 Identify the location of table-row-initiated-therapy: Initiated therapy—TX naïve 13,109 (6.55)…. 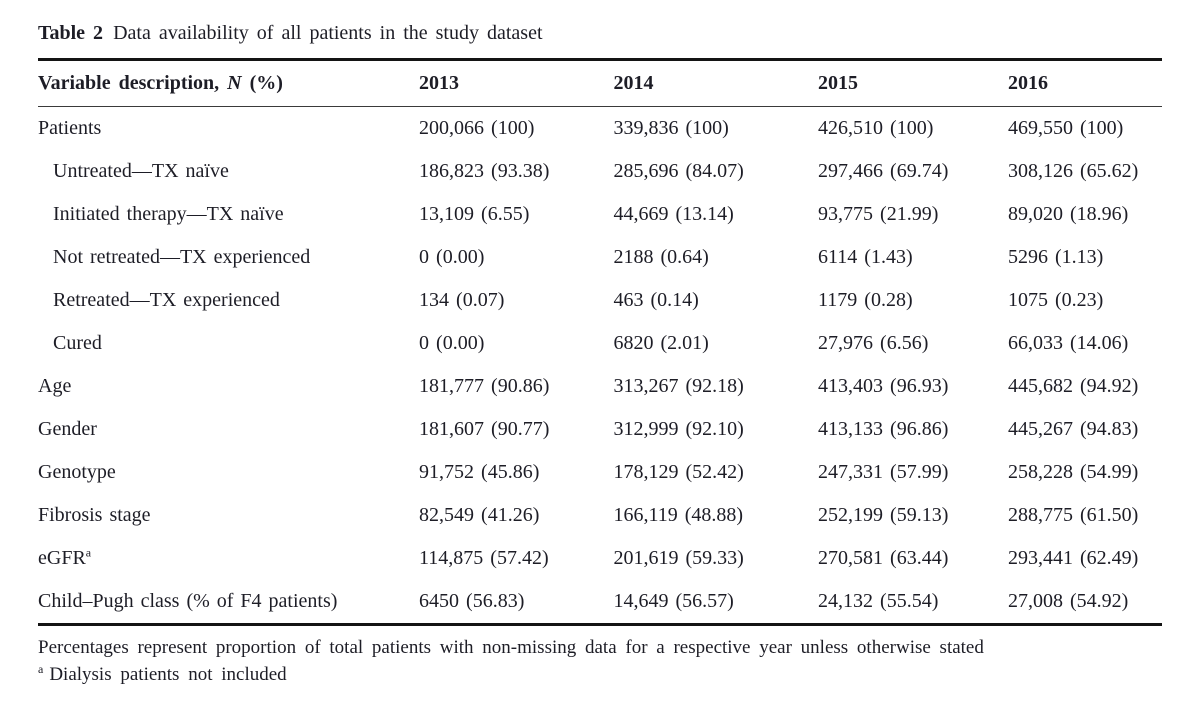
(600, 214).